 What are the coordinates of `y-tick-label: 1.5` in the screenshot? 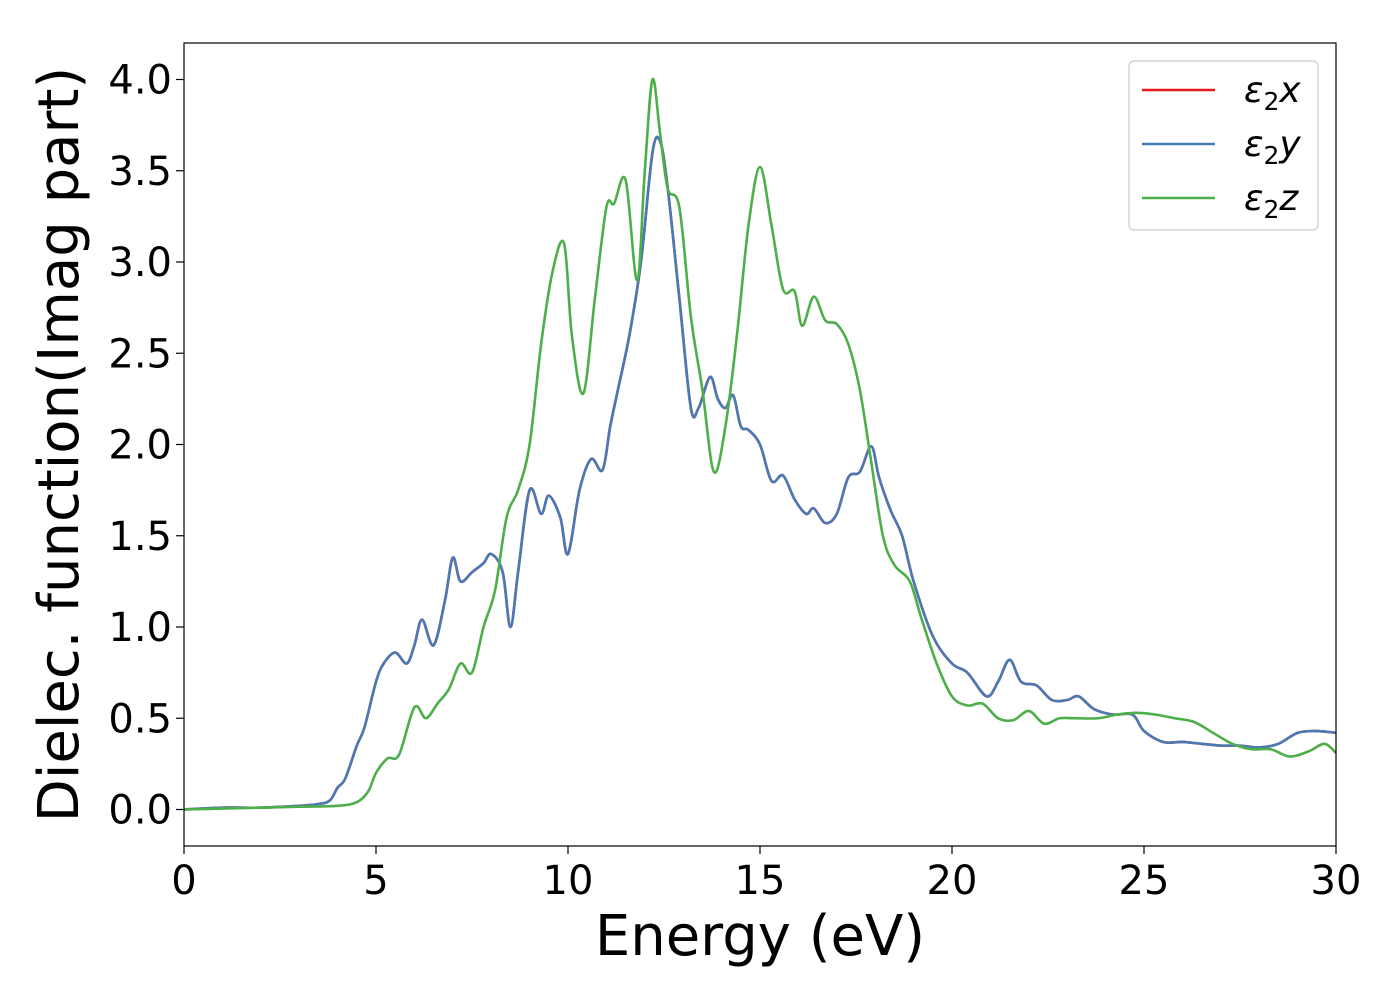 It's located at (140, 537).